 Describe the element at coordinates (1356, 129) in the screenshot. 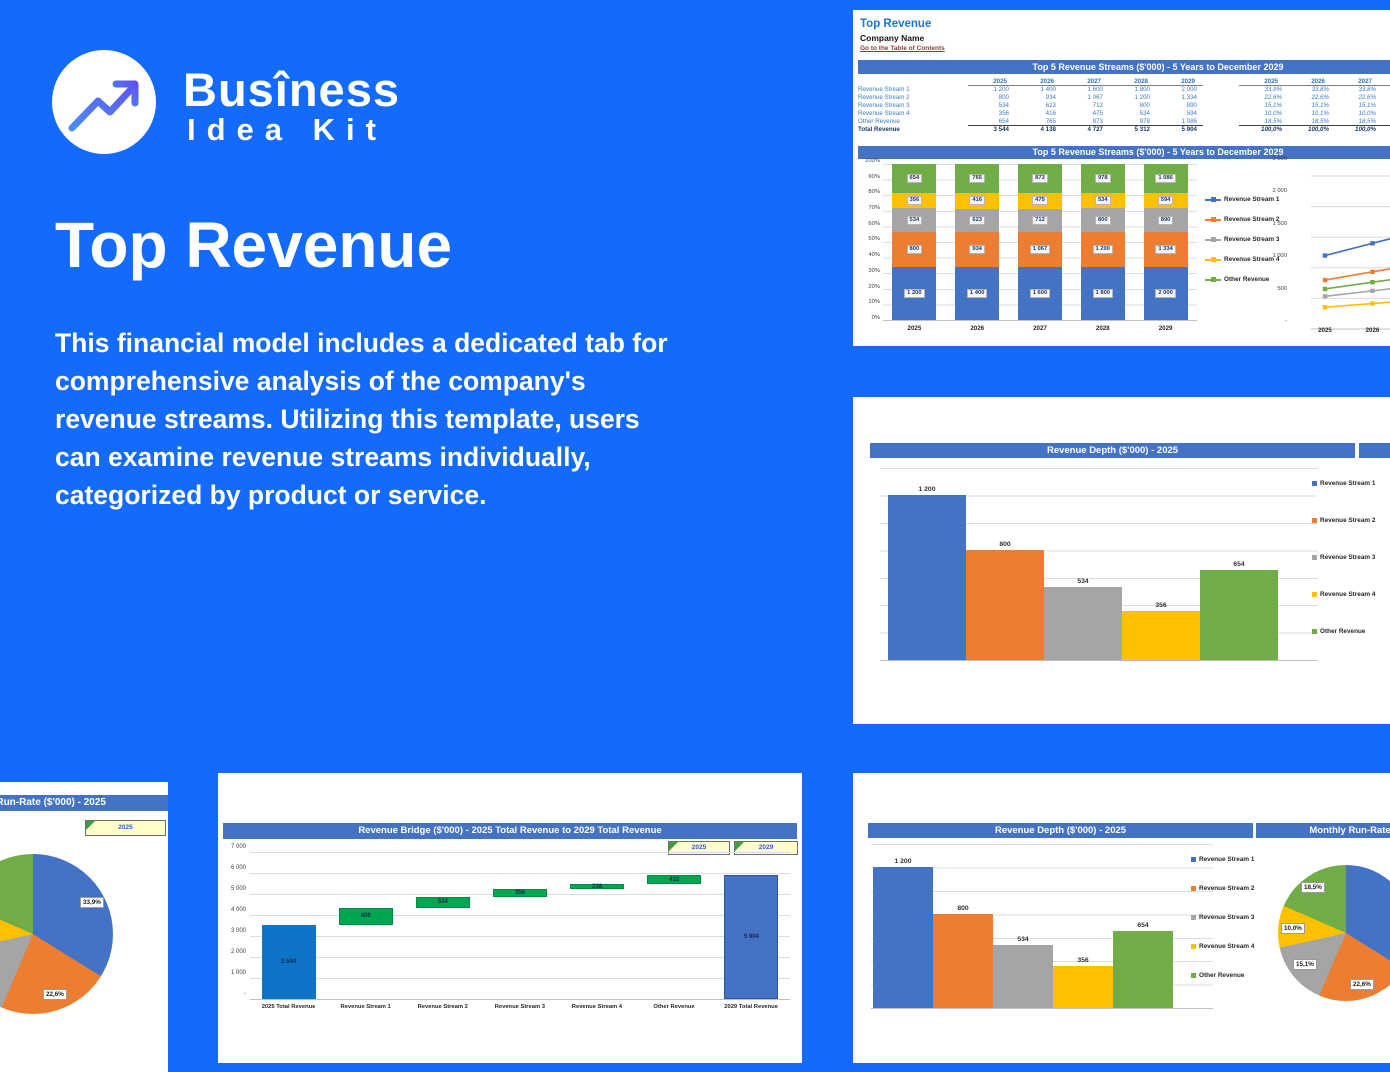

I see `total-pct-cell: 100,0%` at that location.